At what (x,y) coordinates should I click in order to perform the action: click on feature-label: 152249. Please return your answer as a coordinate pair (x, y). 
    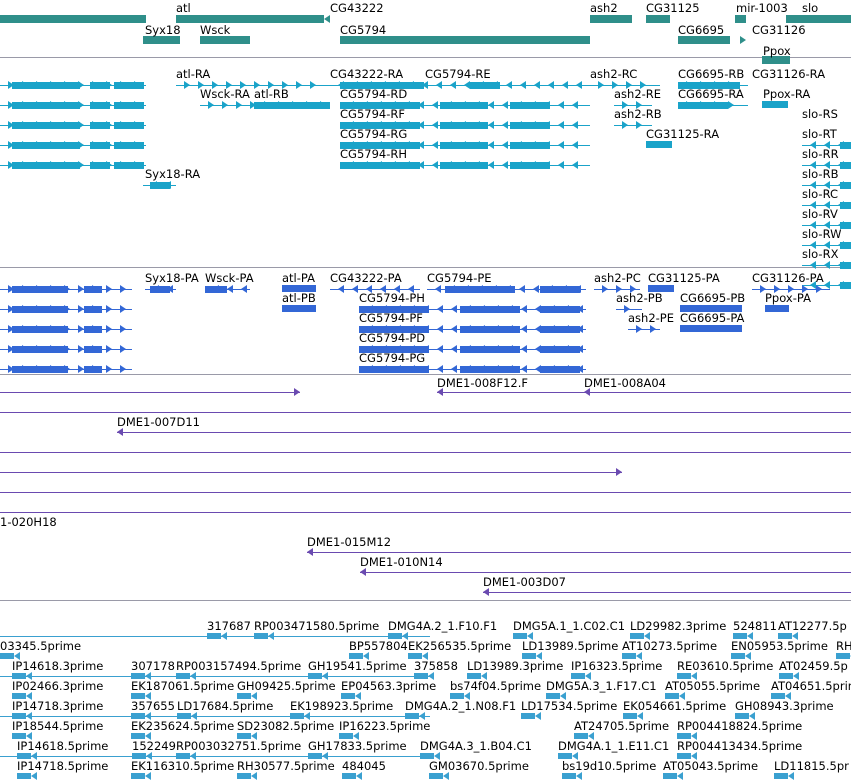
    Looking at the image, I should click on (154, 746).